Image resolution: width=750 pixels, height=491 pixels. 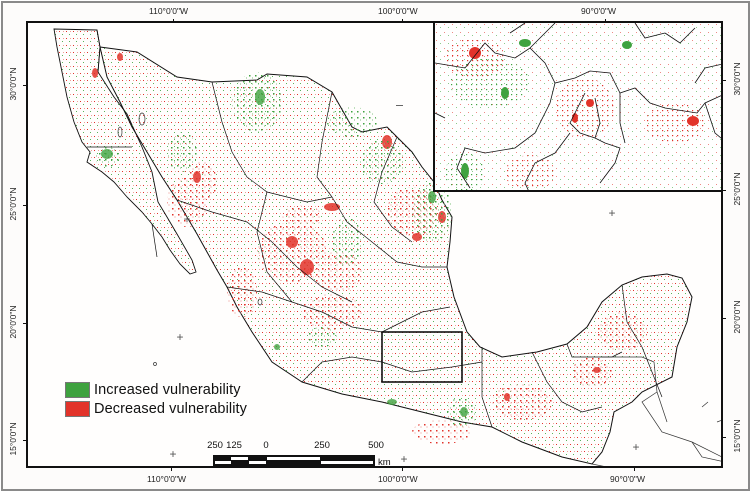 I want to click on right-axis-label: 25°0'0"N, so click(x=737, y=189).